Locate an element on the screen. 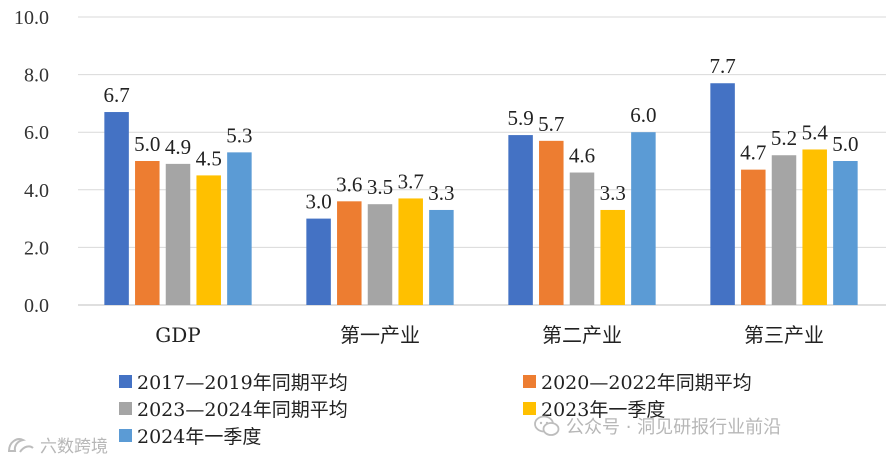 This screenshot has height=460, width=889. watermark-left: 六数跨境 is located at coordinates (57, 444).